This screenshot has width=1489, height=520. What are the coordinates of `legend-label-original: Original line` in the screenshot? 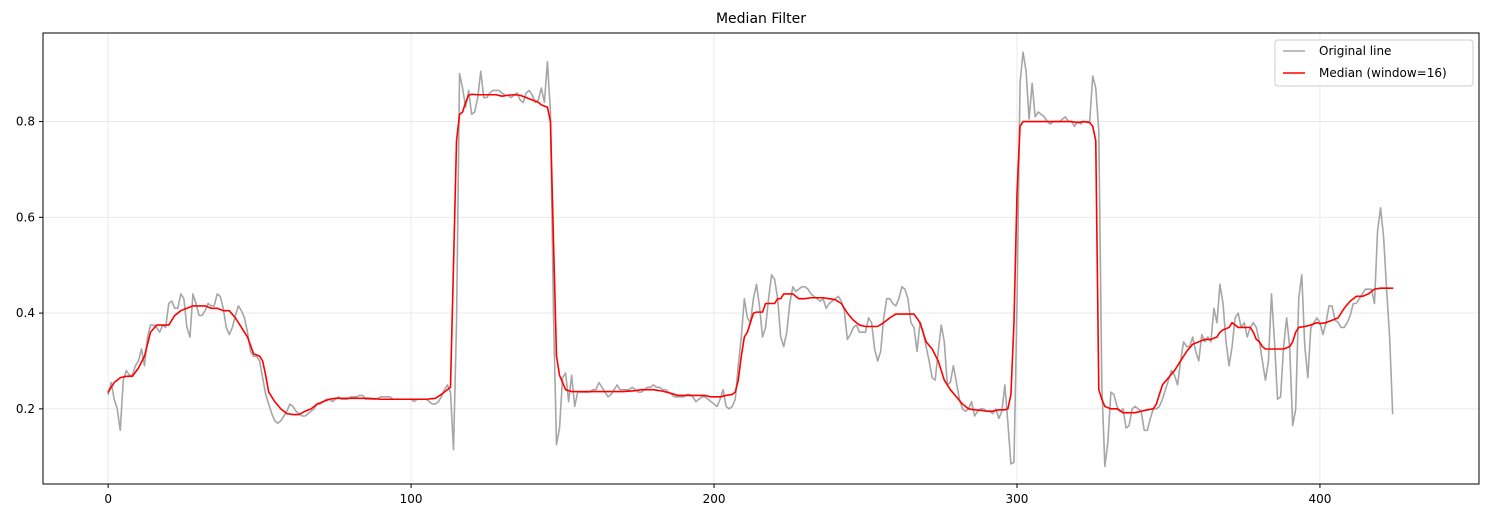 It's located at (1355, 51).